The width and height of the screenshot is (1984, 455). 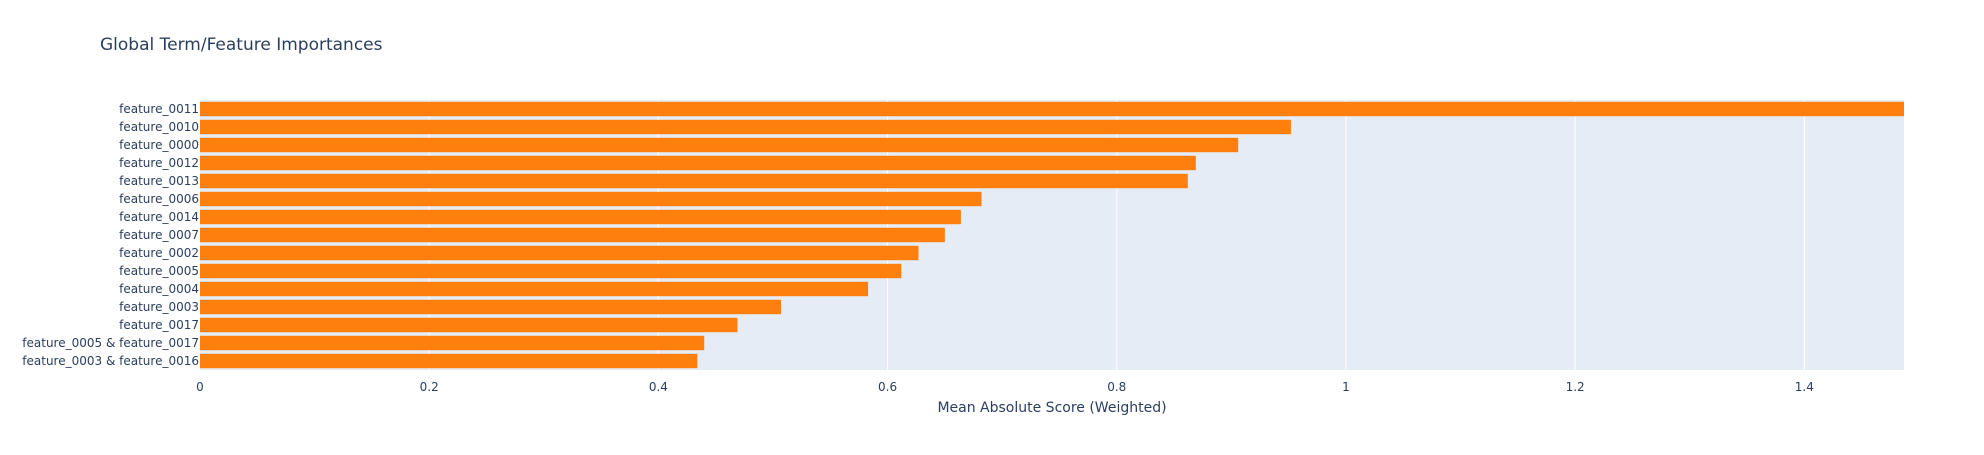 I want to click on y-tick-label: feature_0013, so click(x=159, y=181).